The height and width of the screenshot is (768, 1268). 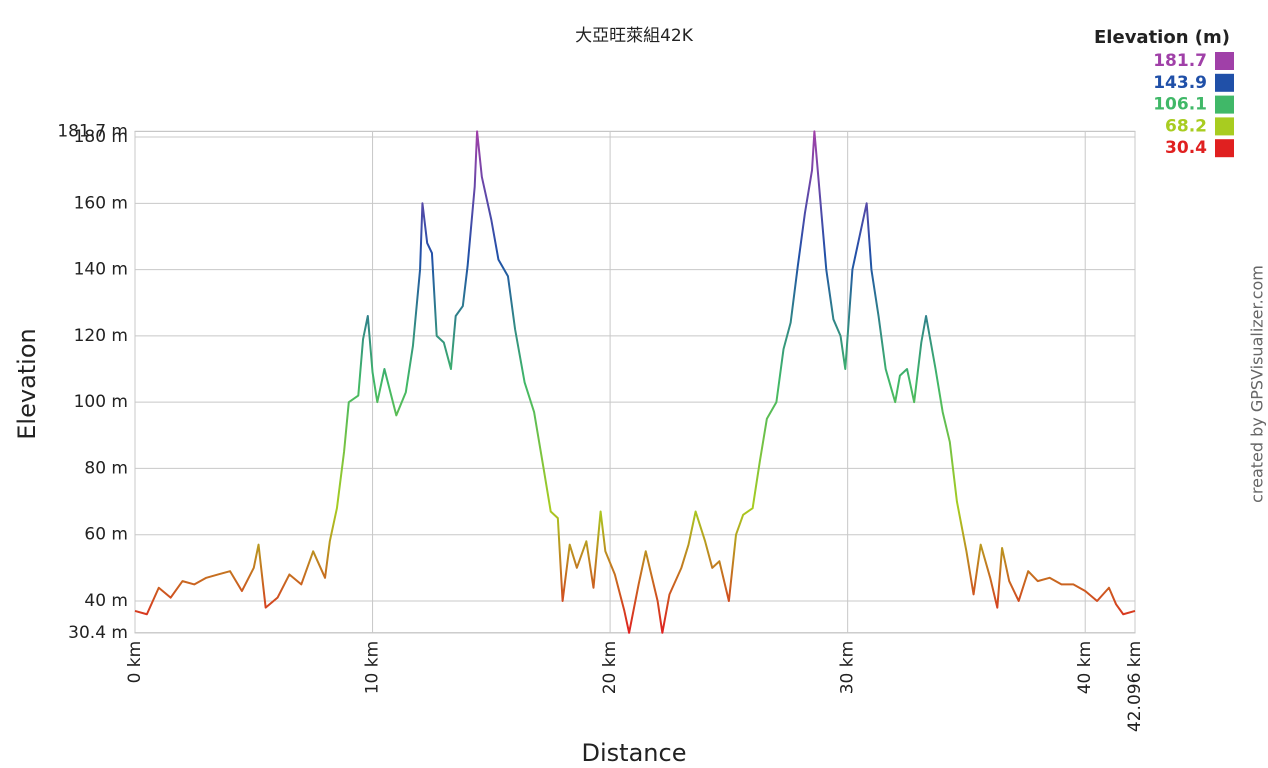 What do you see at coordinates (610, 667) in the screenshot?
I see `x-tick-label: 20 km` at bounding box center [610, 667].